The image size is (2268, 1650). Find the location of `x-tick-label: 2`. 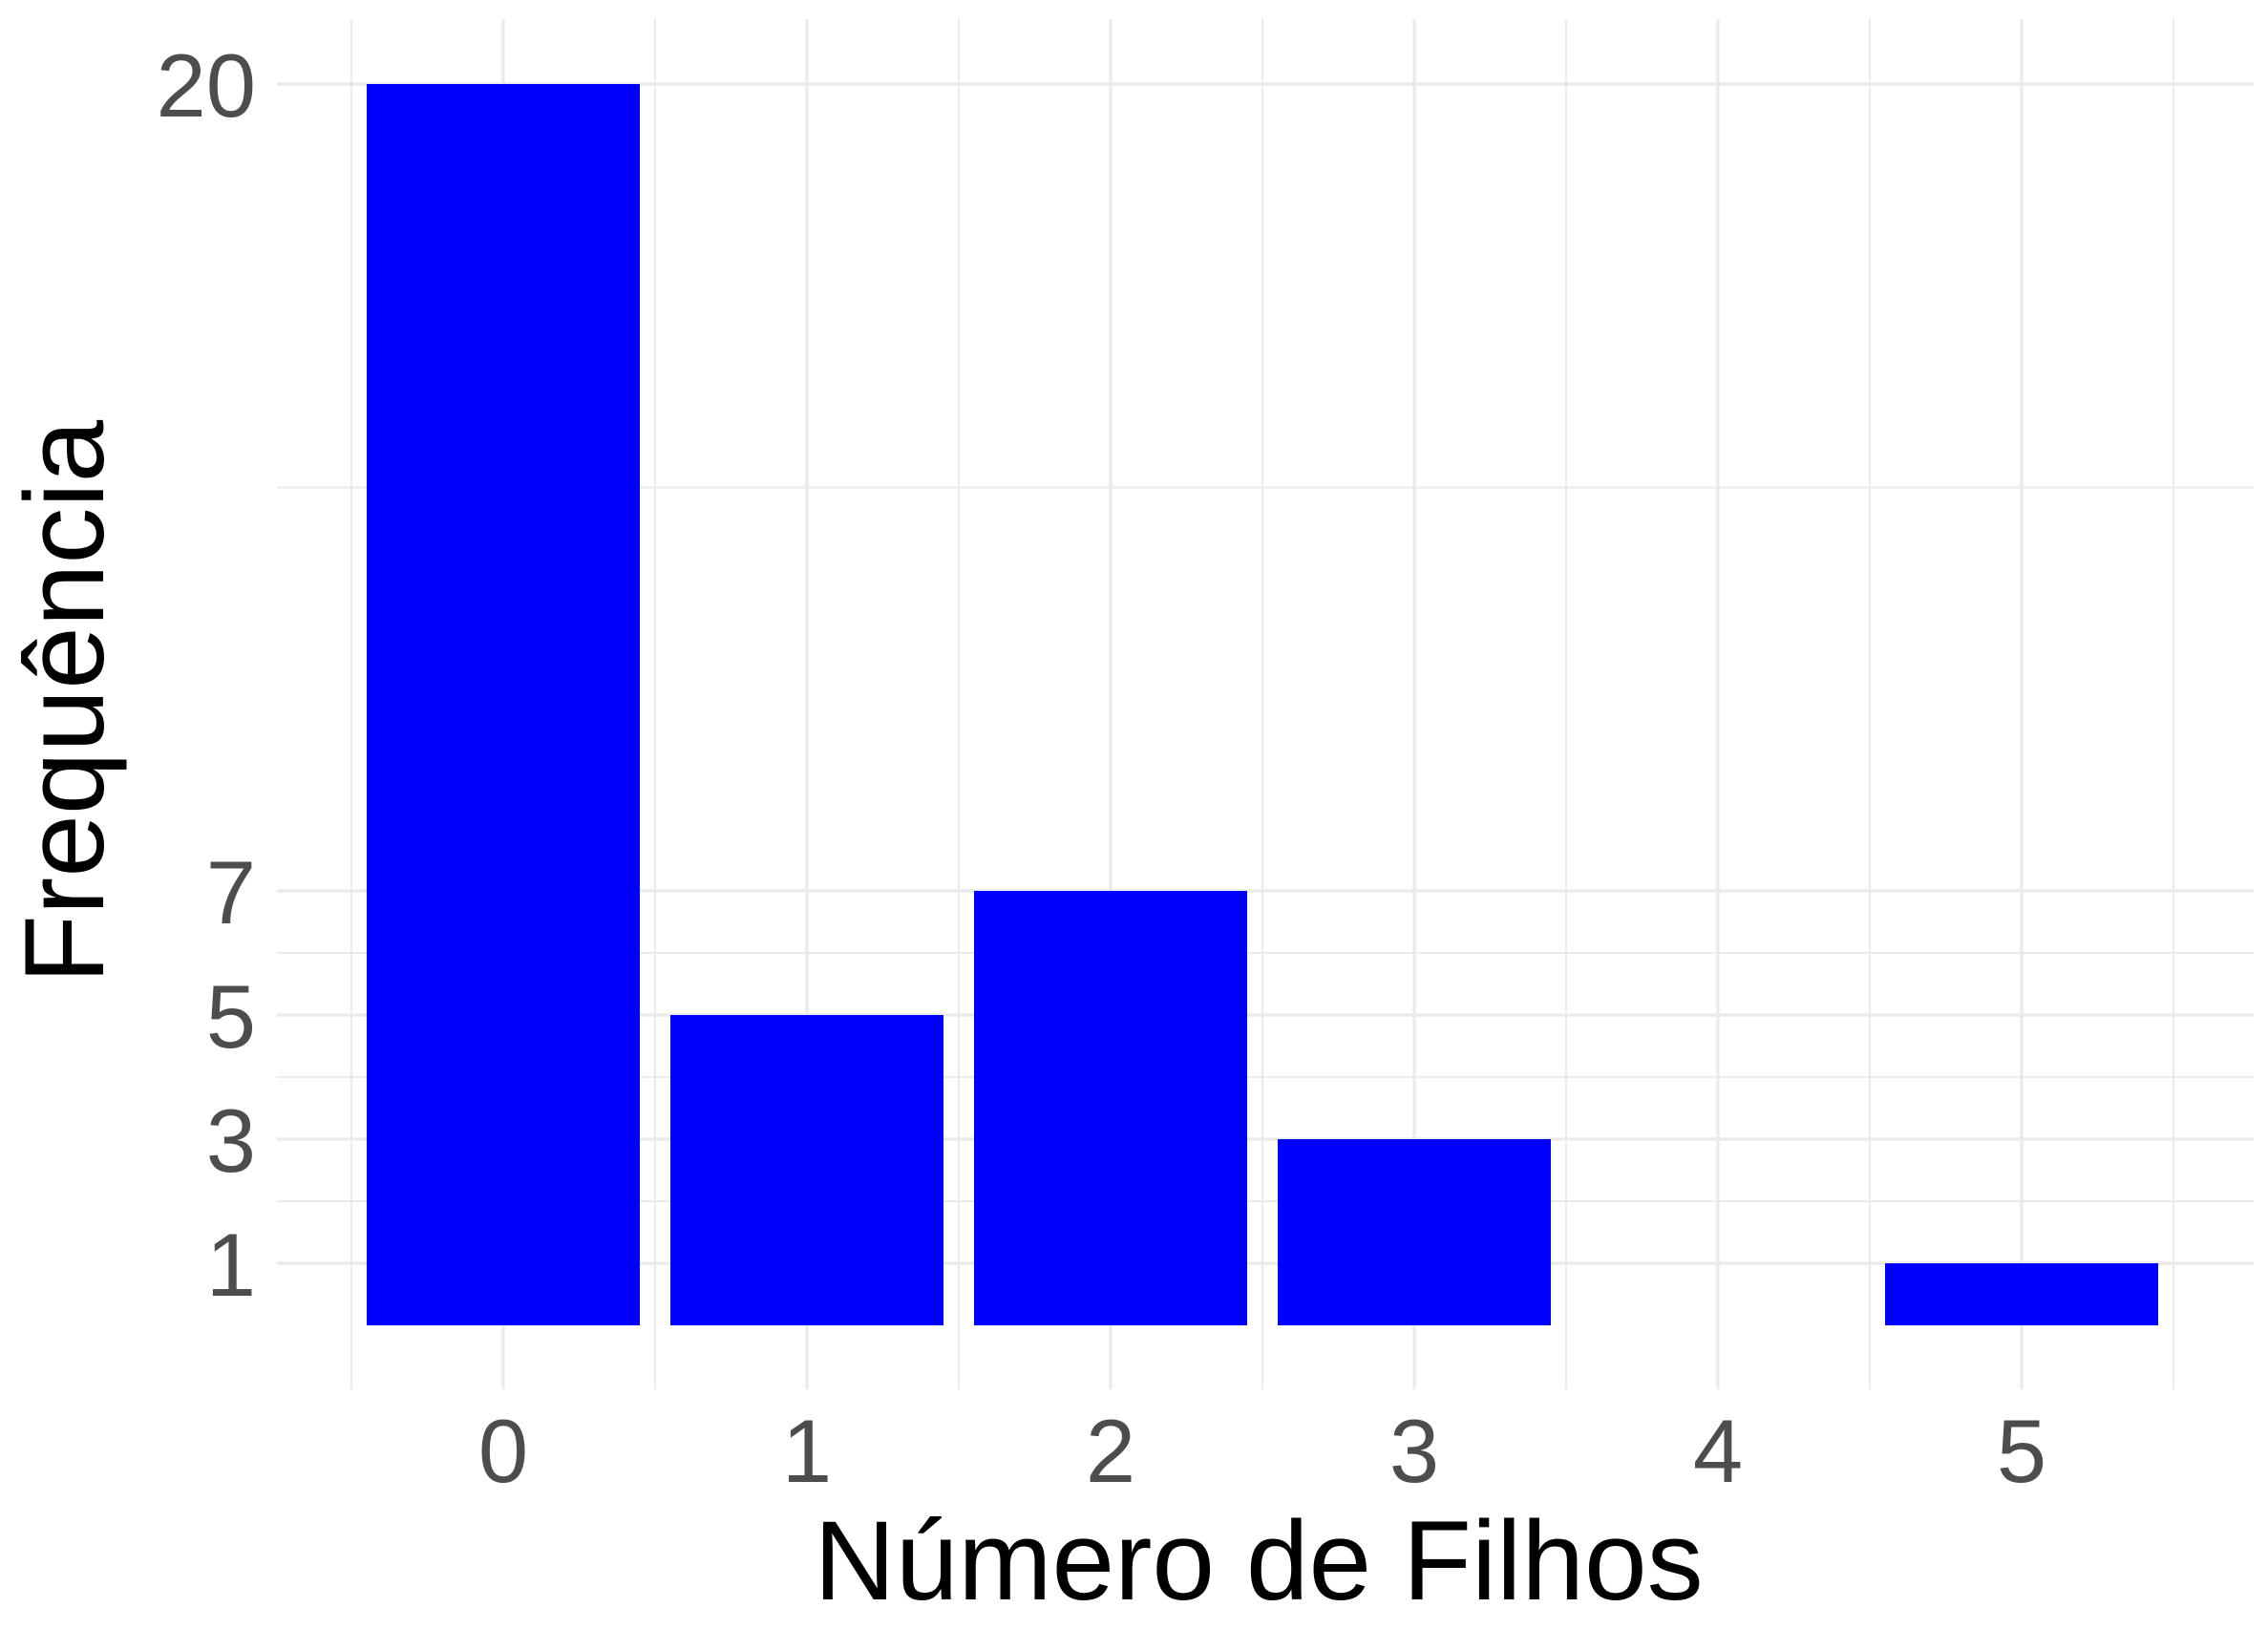

x-tick-label: 2 is located at coordinates (1110, 1451).